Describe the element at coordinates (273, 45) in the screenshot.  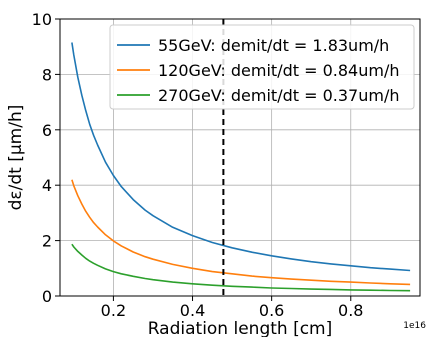
I see `legend-label: 55GeV: demit/dt = 1.83um/h` at that location.